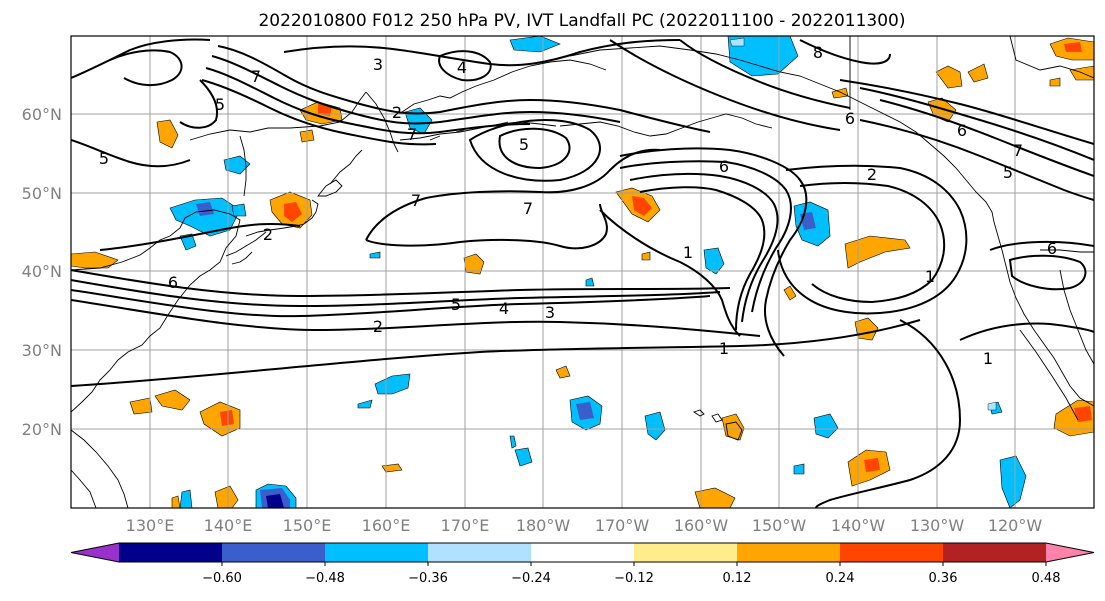 The height and width of the screenshot is (601, 1105). Describe the element at coordinates (943, 578) in the screenshot. I see `colorbar-tick-label: 0.36` at that location.